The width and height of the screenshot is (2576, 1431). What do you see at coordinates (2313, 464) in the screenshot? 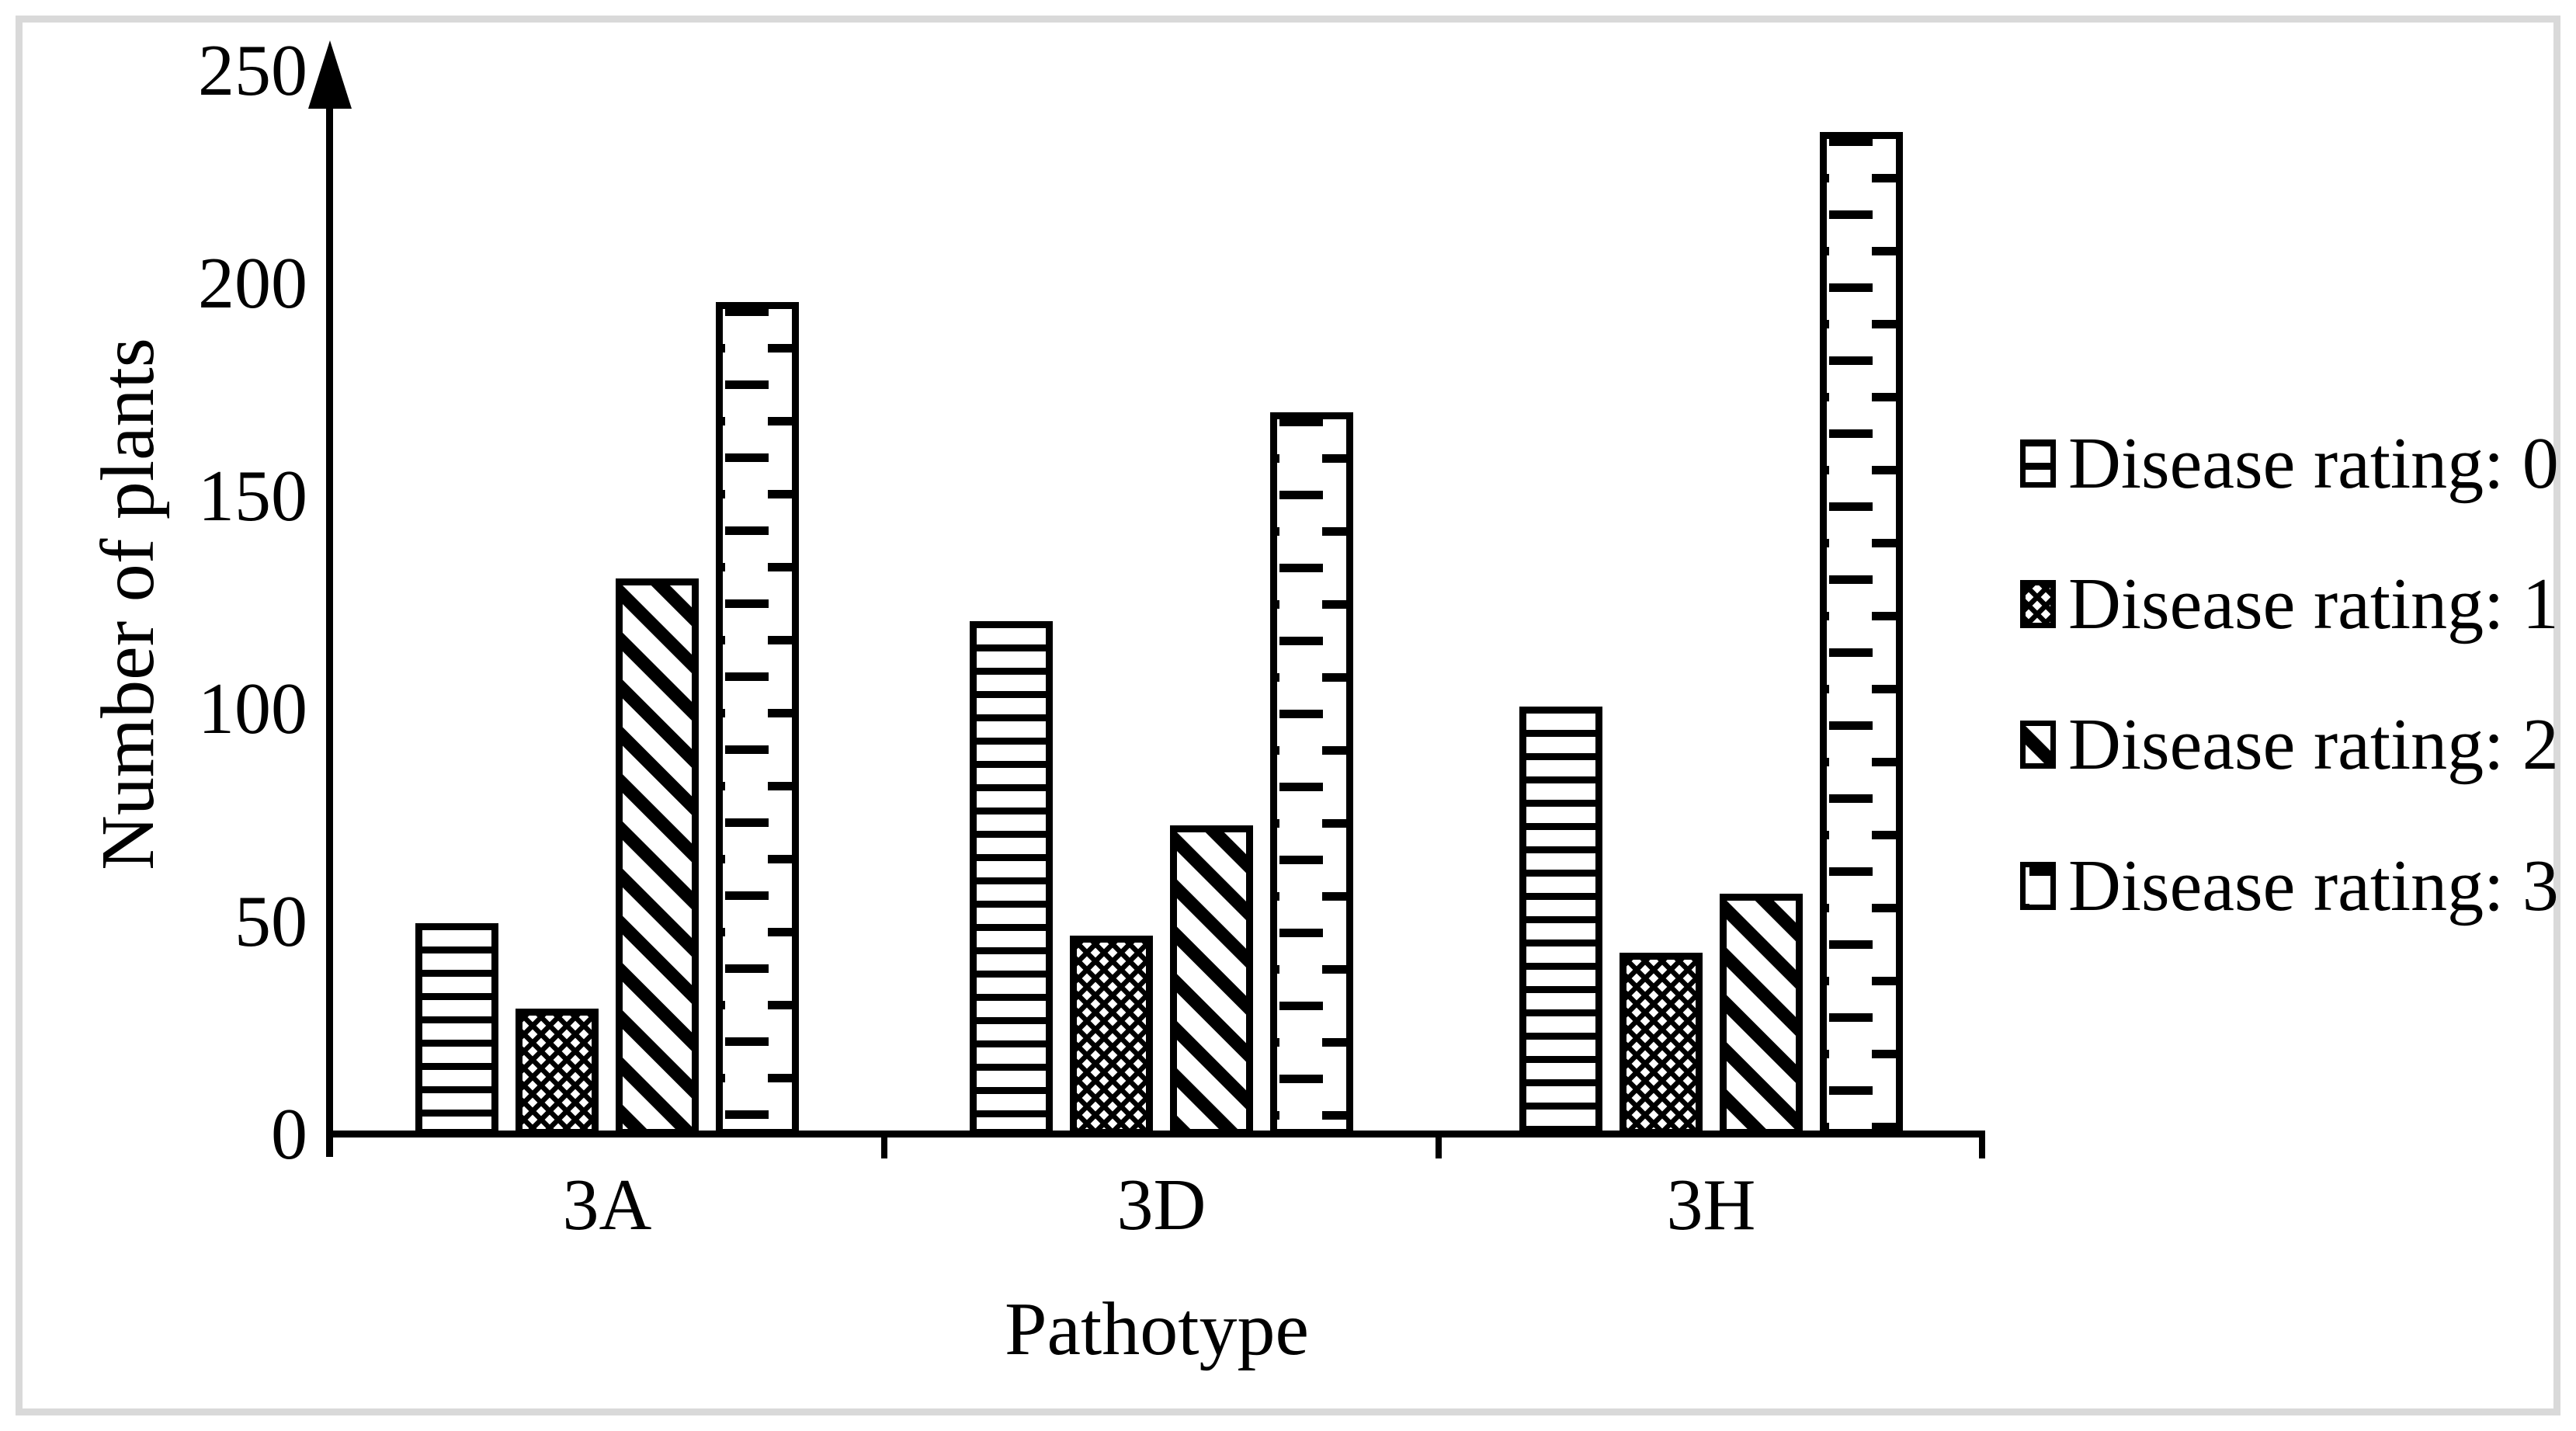
I see `legend-label: Disease rating: 0` at bounding box center [2313, 464].